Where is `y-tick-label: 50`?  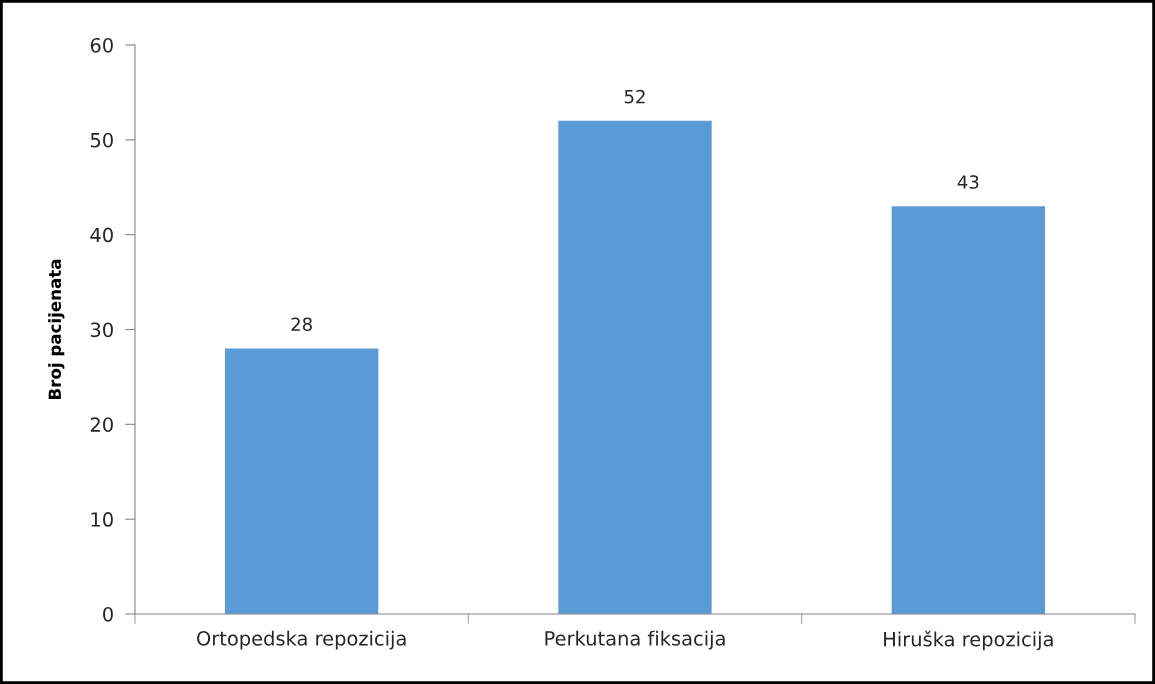
y-tick-label: 50 is located at coordinates (101, 140).